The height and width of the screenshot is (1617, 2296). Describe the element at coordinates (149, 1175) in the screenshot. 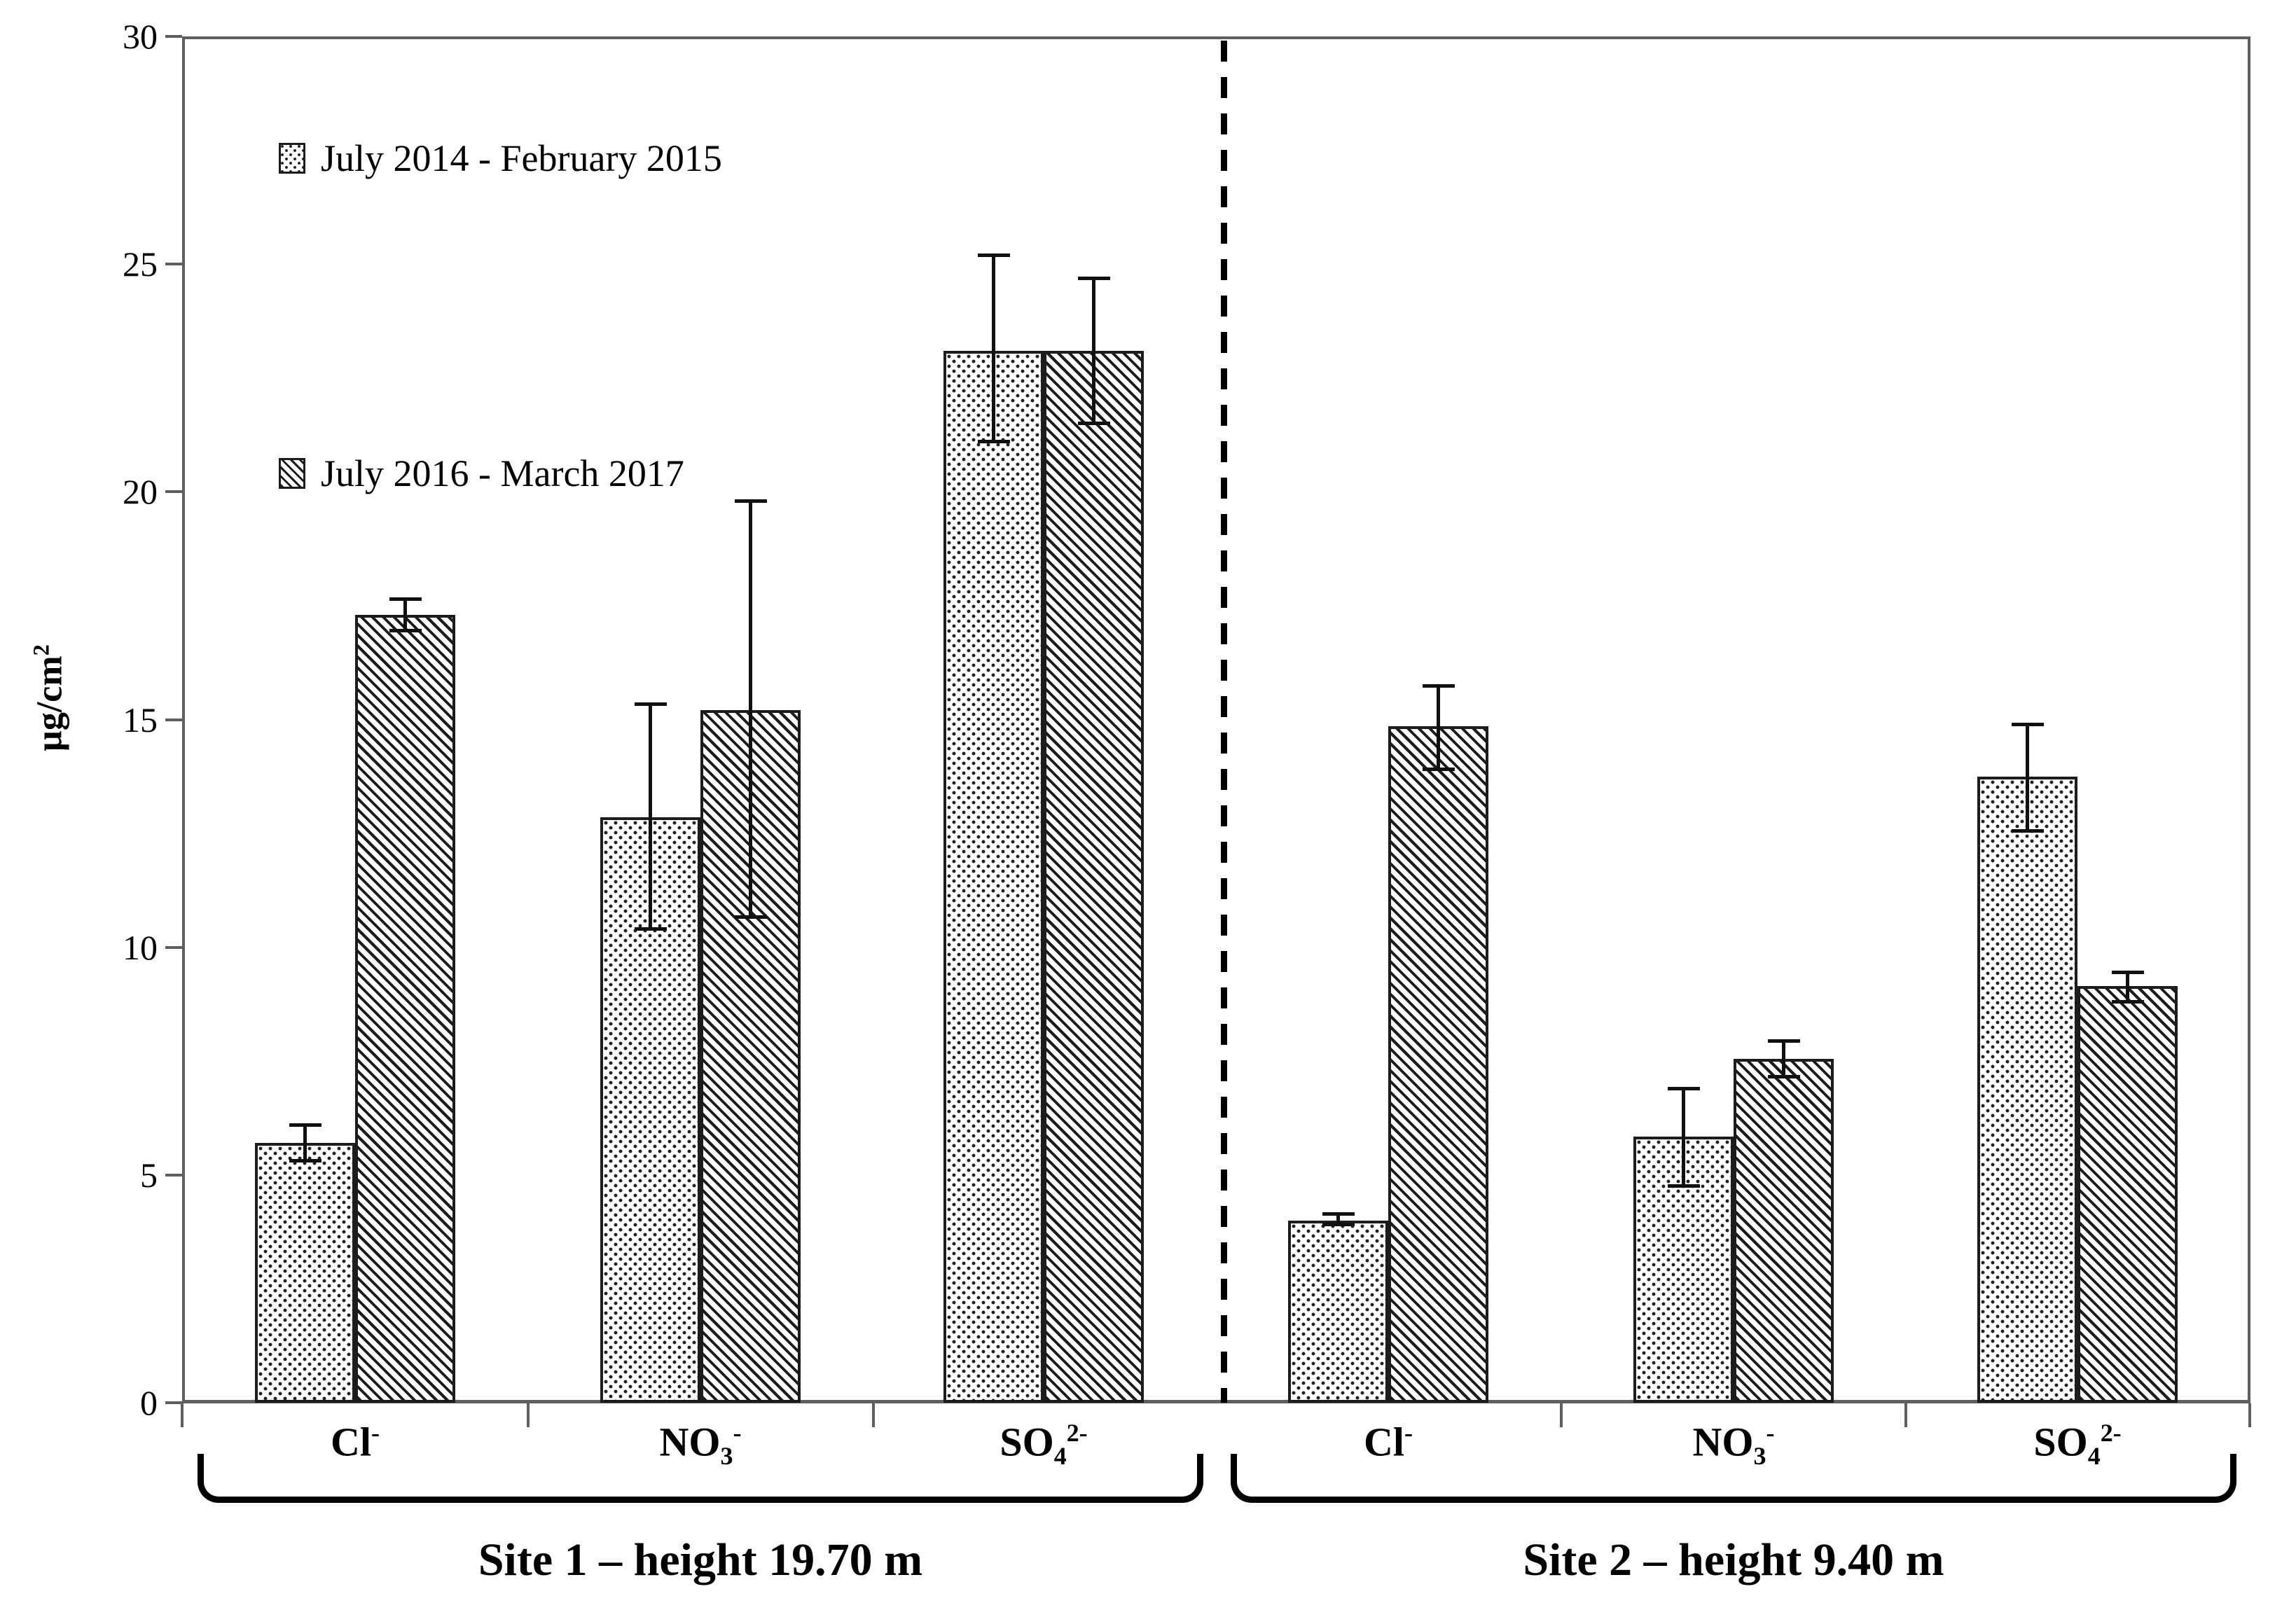

I see `y-axis-tick-label: 5` at that location.